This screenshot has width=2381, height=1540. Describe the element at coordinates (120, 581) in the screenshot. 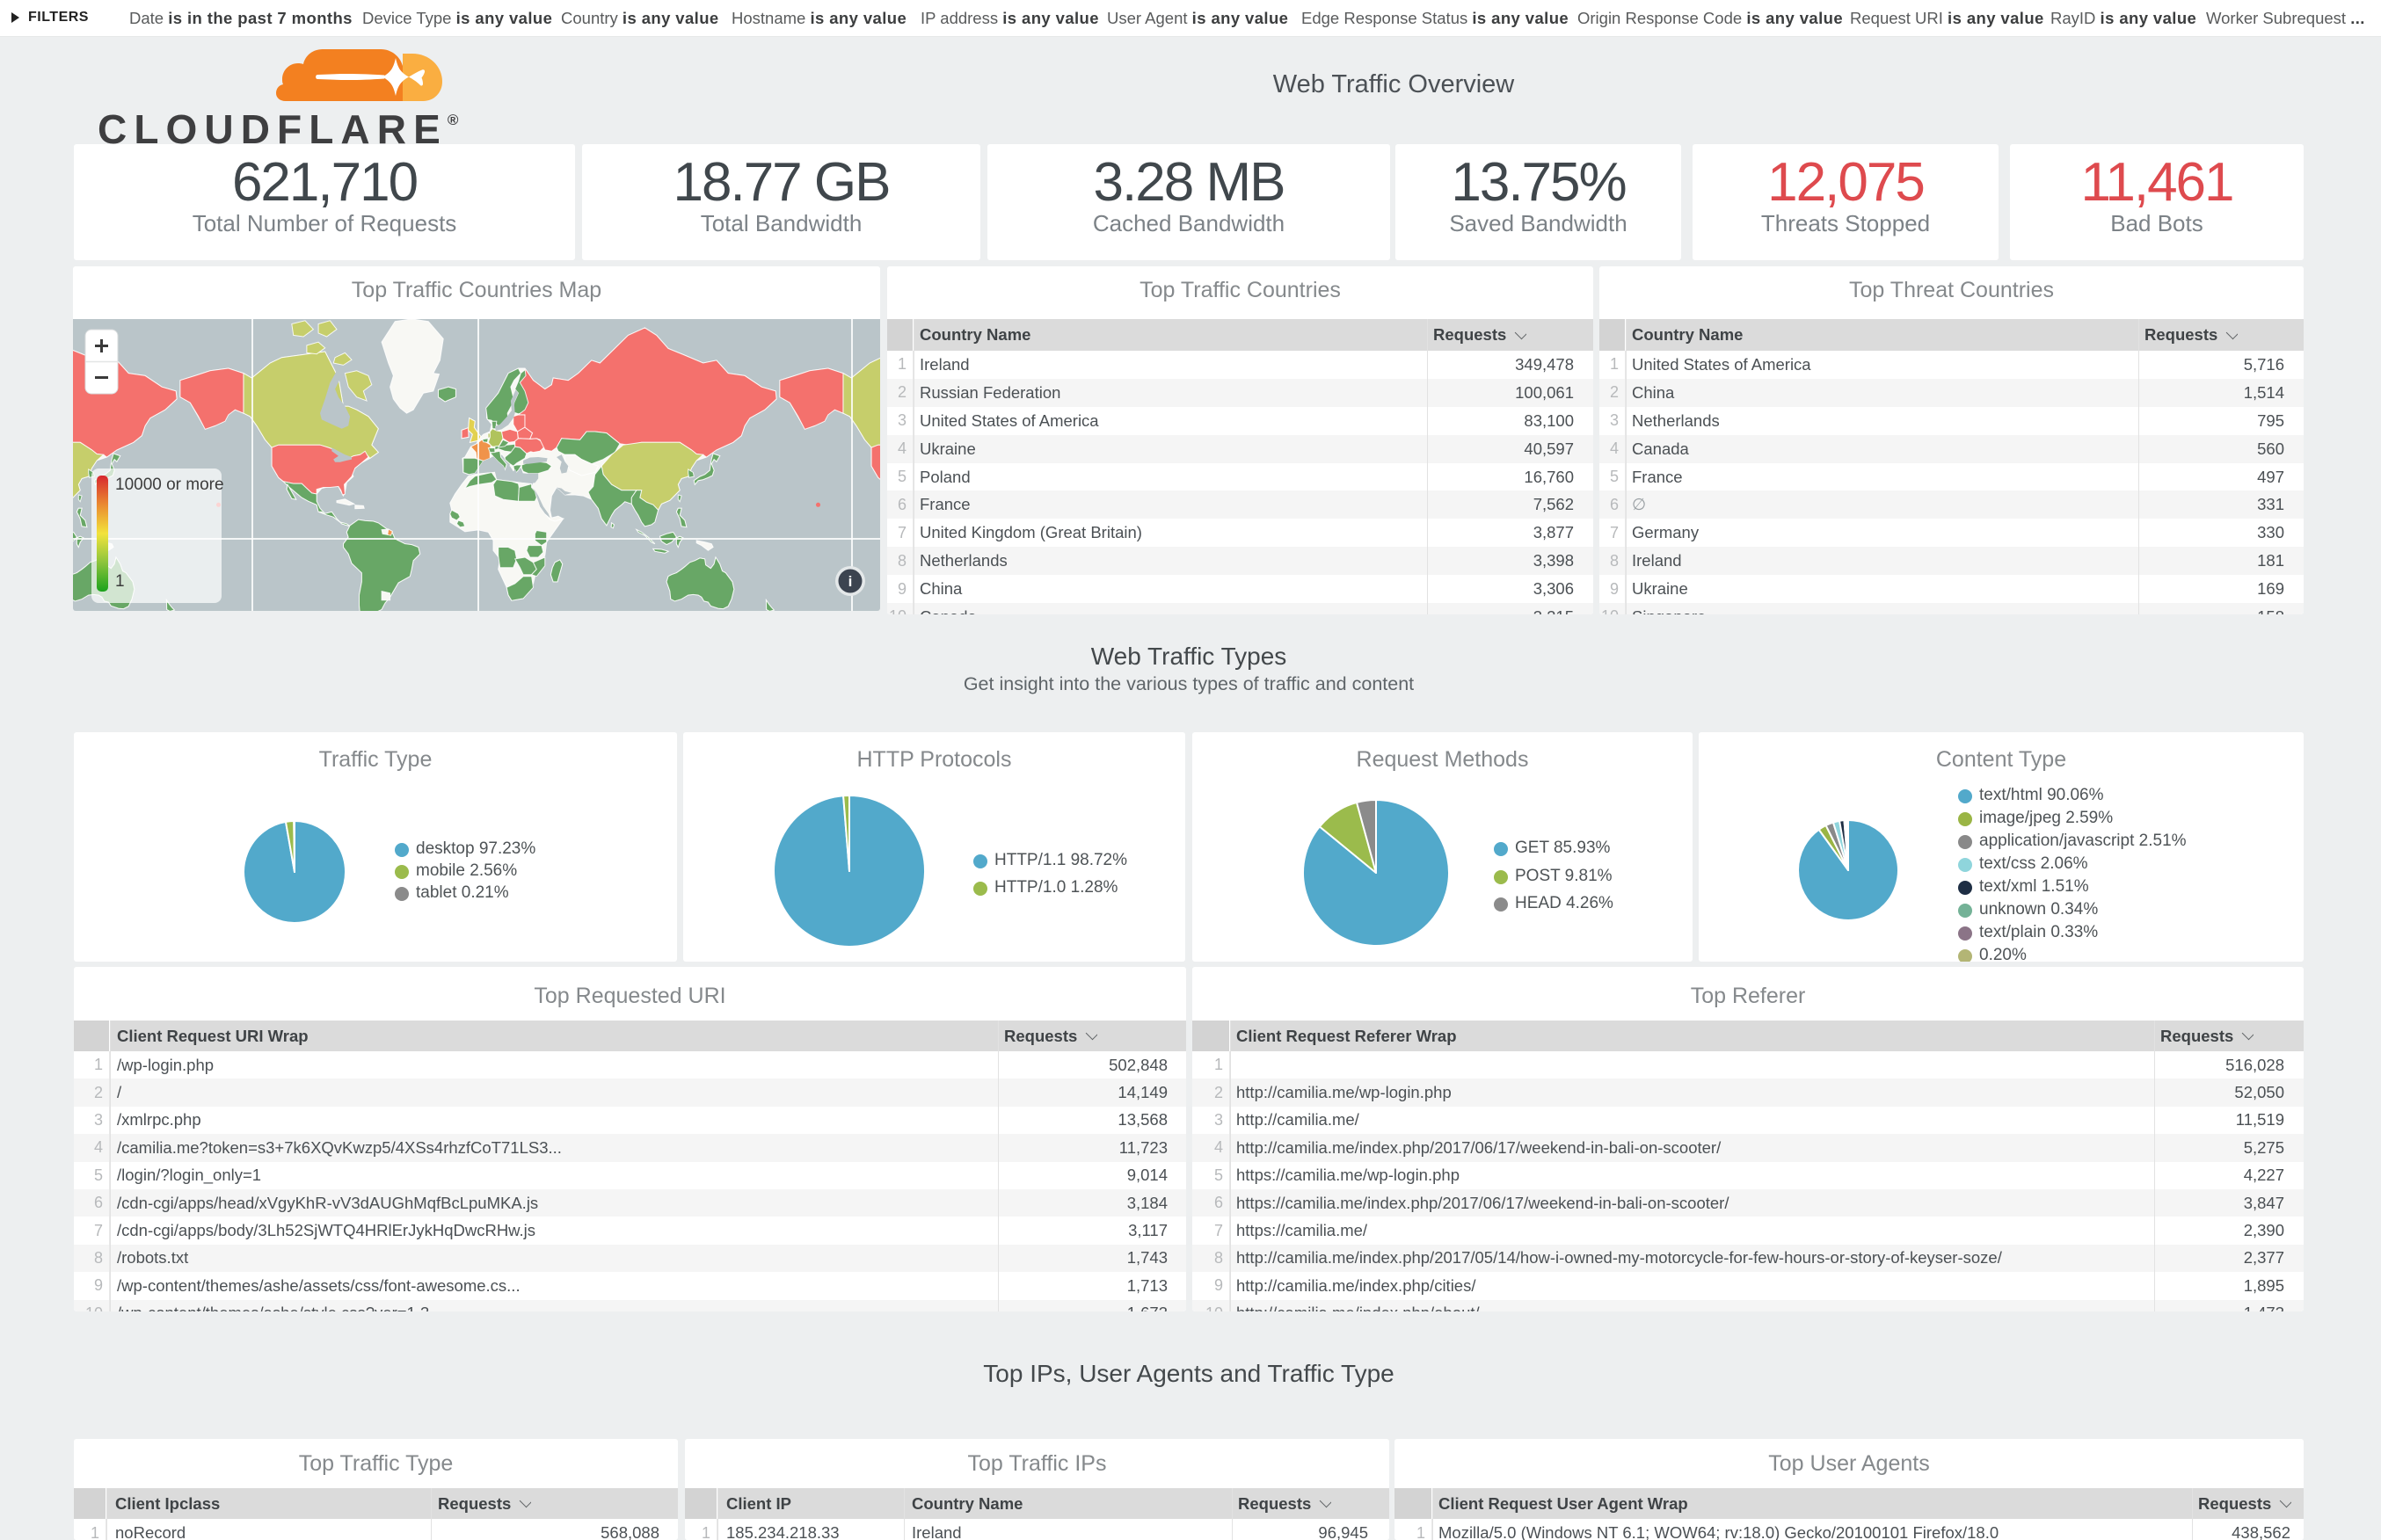

I see `svg-text: 1` at that location.